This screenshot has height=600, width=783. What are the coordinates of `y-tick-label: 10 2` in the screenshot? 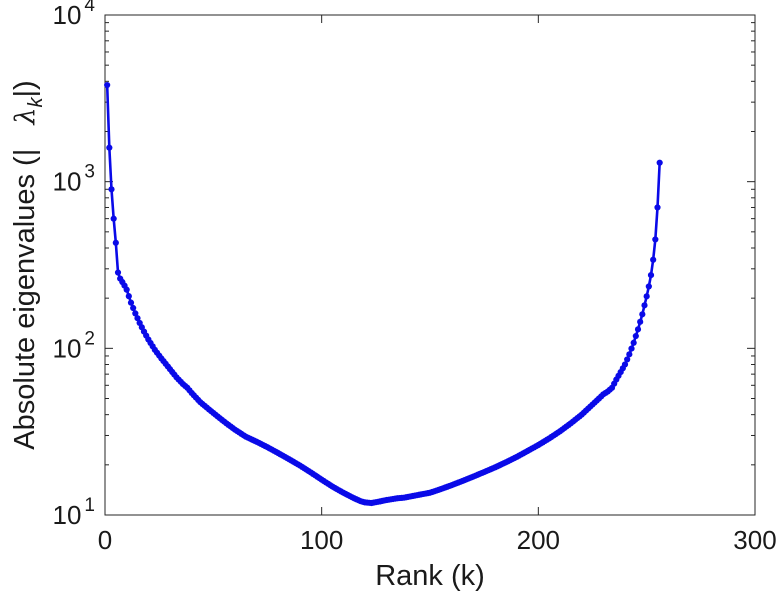 It's located at (74, 345).